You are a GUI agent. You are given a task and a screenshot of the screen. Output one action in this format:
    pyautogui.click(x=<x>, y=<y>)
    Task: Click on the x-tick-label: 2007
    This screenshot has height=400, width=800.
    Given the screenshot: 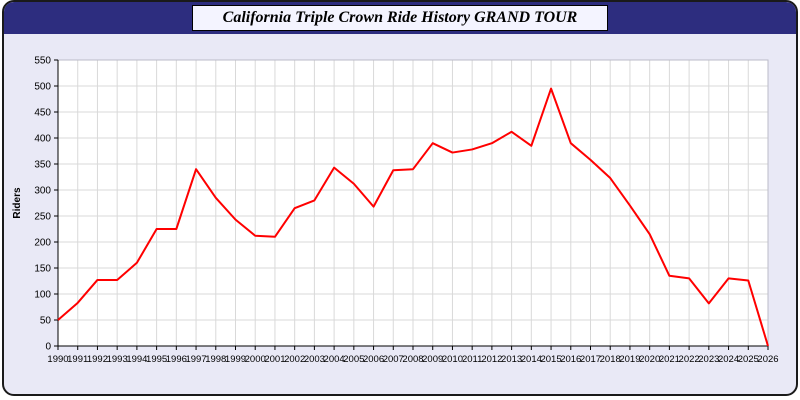 What is the action you would take?
    pyautogui.click(x=393, y=359)
    